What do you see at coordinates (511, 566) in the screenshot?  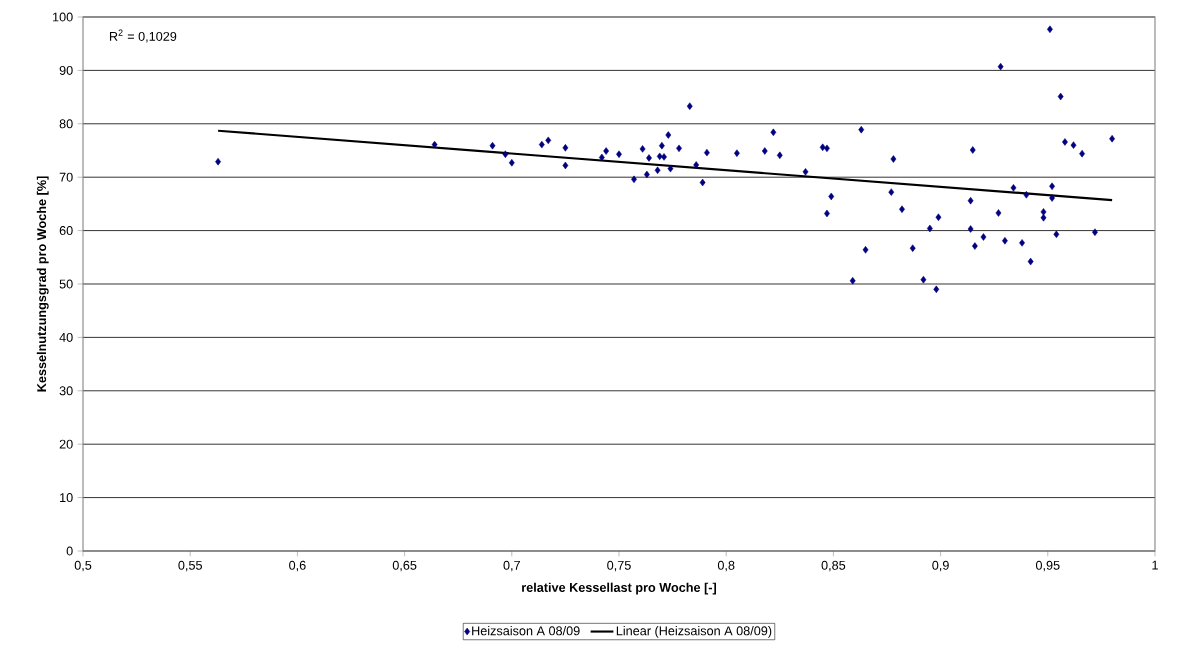 I see `x-tick-label: 0,7` at bounding box center [511, 566].